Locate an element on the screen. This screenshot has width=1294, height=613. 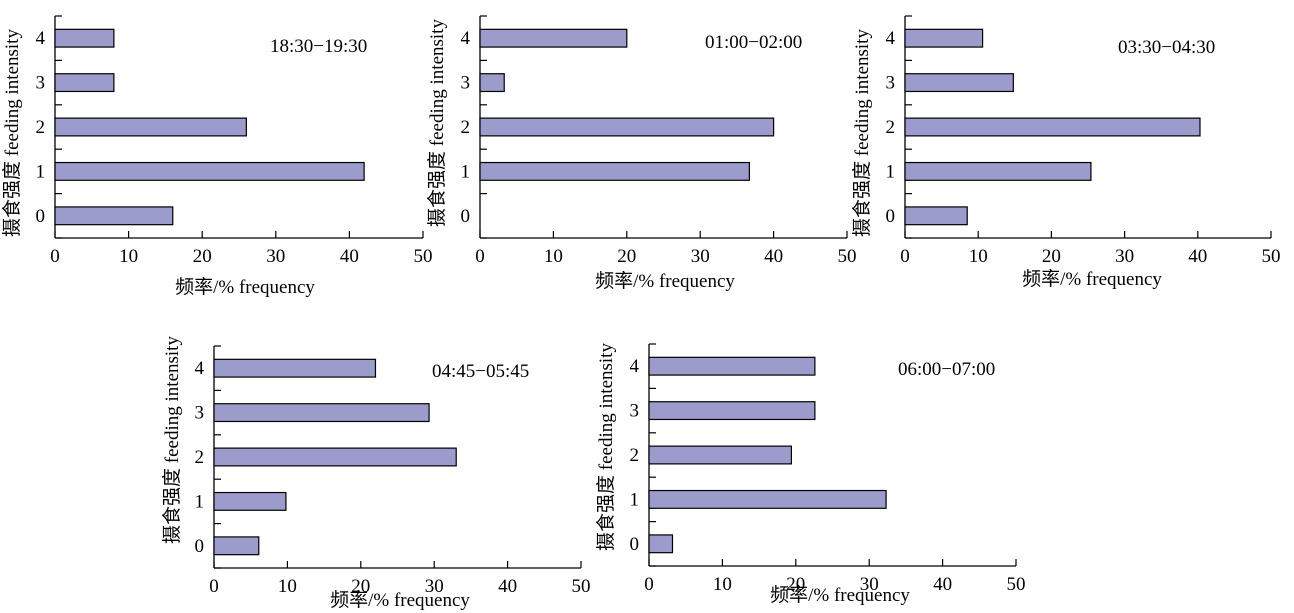
time-window-label: 03:30−04:30 is located at coordinates (1166, 47).